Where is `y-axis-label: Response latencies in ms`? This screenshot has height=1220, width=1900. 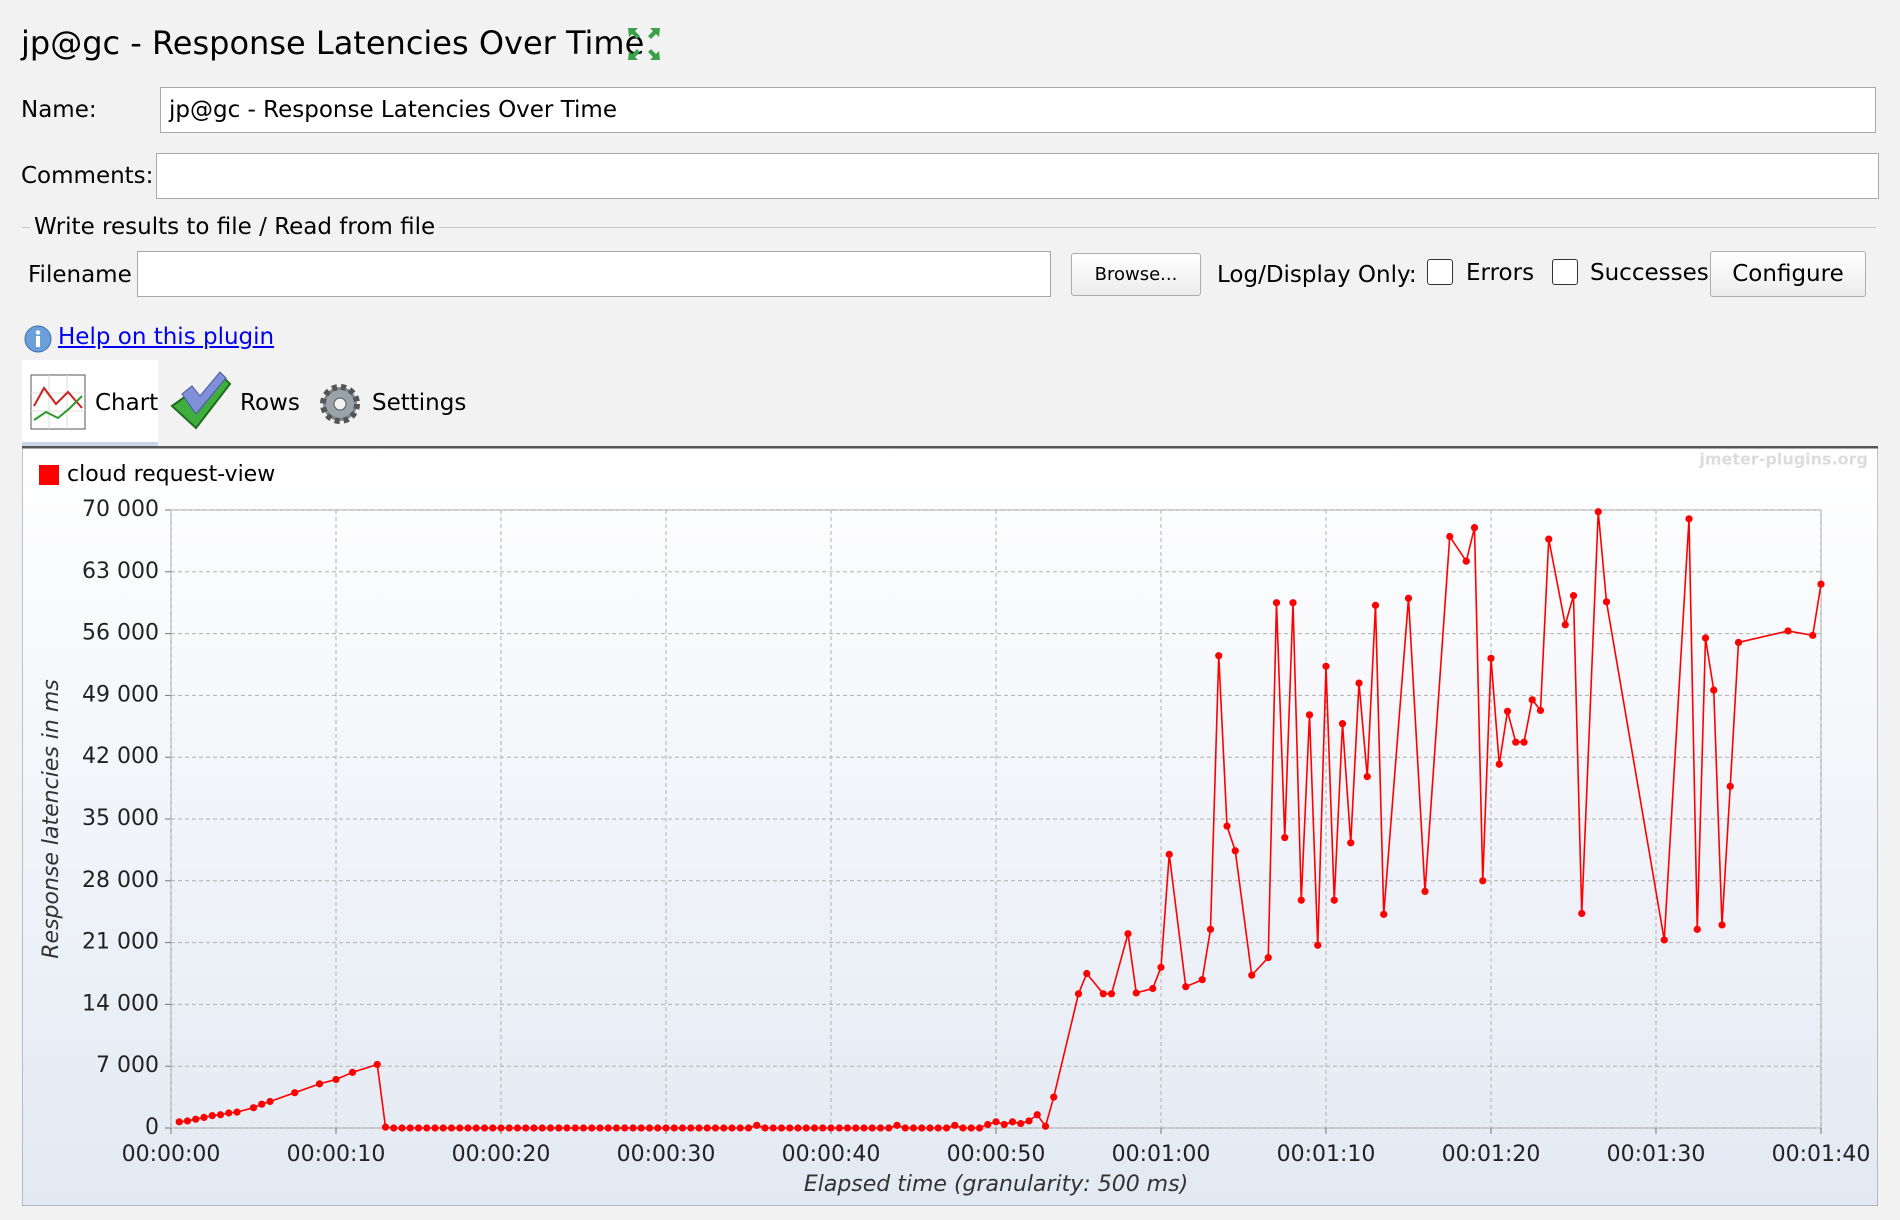 y-axis-label: Response latencies in ms is located at coordinates (51, 818).